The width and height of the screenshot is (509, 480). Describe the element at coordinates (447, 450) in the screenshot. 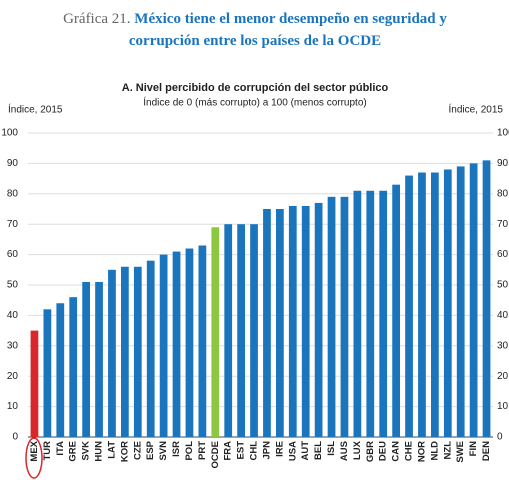

I see `x-tick-label: NZL` at that location.